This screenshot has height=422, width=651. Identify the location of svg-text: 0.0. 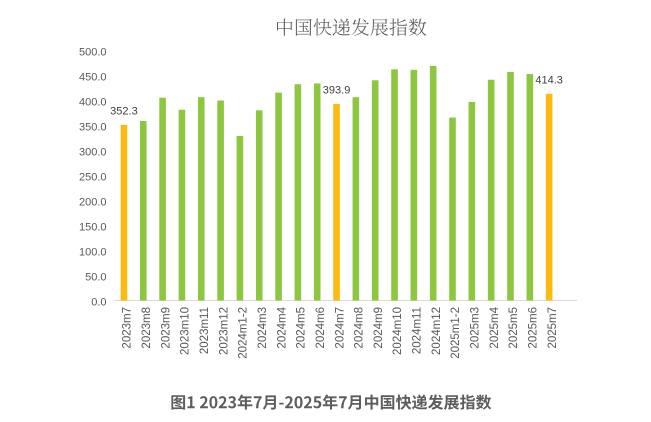
(98, 302).